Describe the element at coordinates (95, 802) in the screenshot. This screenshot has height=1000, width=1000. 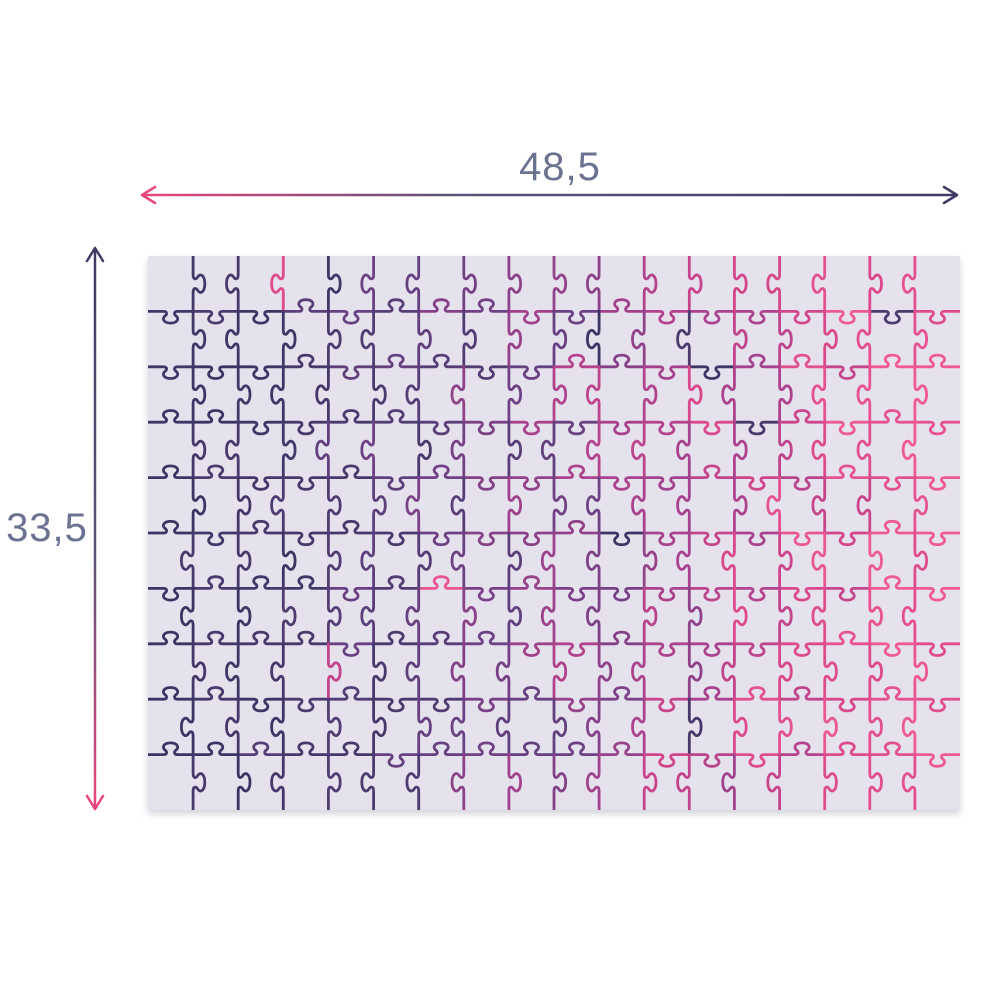
I see `height-arrowhead-bottom` at that location.